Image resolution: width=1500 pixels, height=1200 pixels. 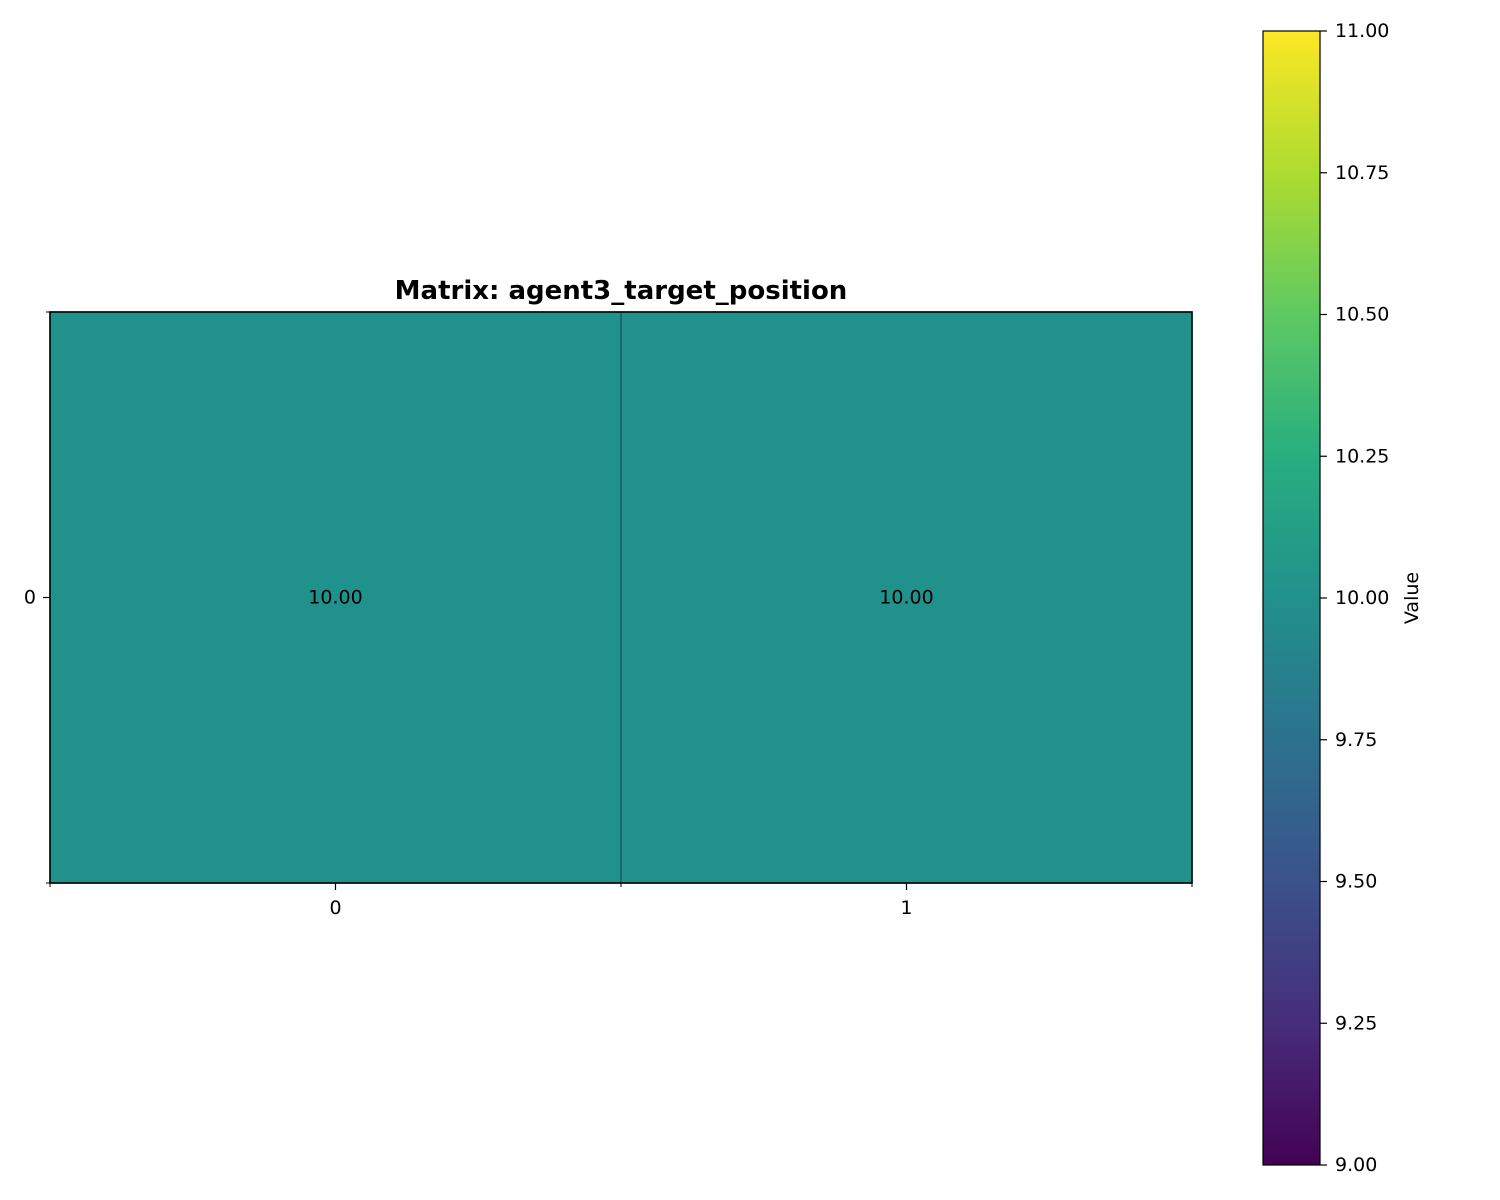 I want to click on colorbar, so click(x=1291, y=598).